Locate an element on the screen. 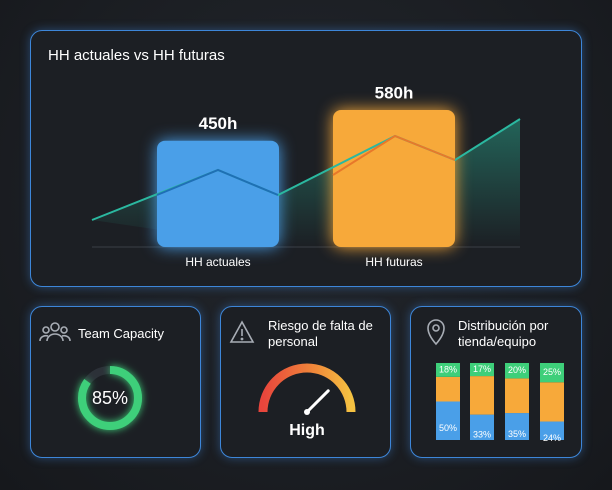 This screenshot has height=490, width=612. donut-arc is located at coordinates (110, 398).